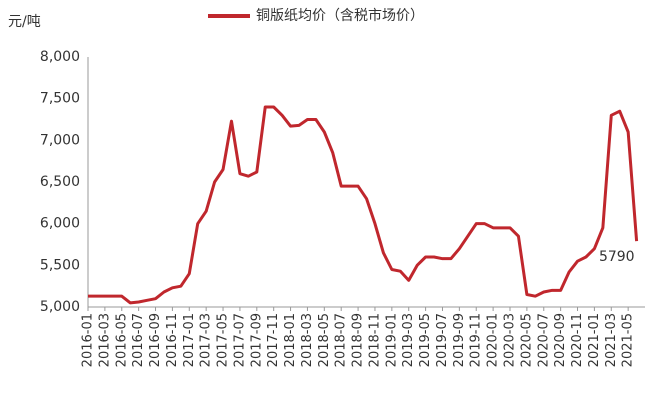  I want to click on x-tick-label: 2019-07, so click(442, 340).